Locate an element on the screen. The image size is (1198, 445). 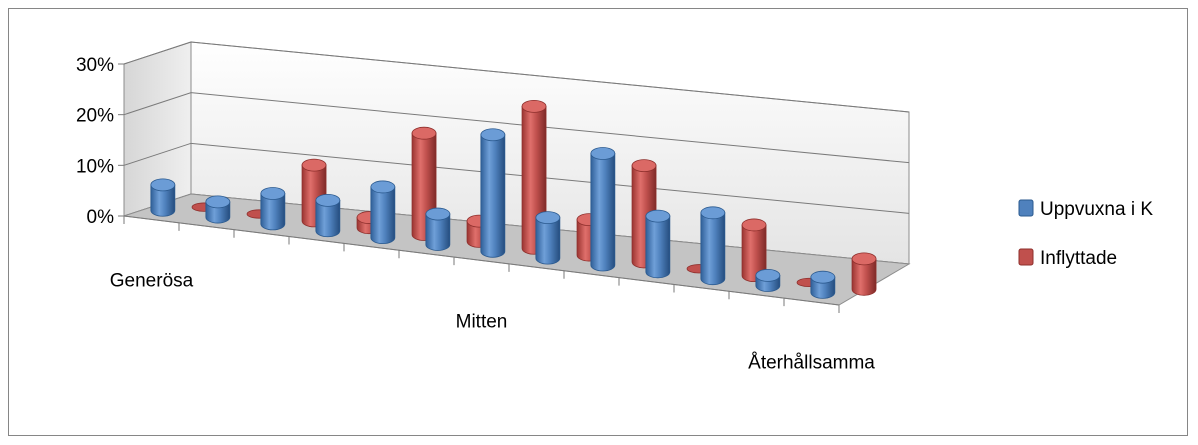
y-tick-label: 30% is located at coordinates (95, 65).